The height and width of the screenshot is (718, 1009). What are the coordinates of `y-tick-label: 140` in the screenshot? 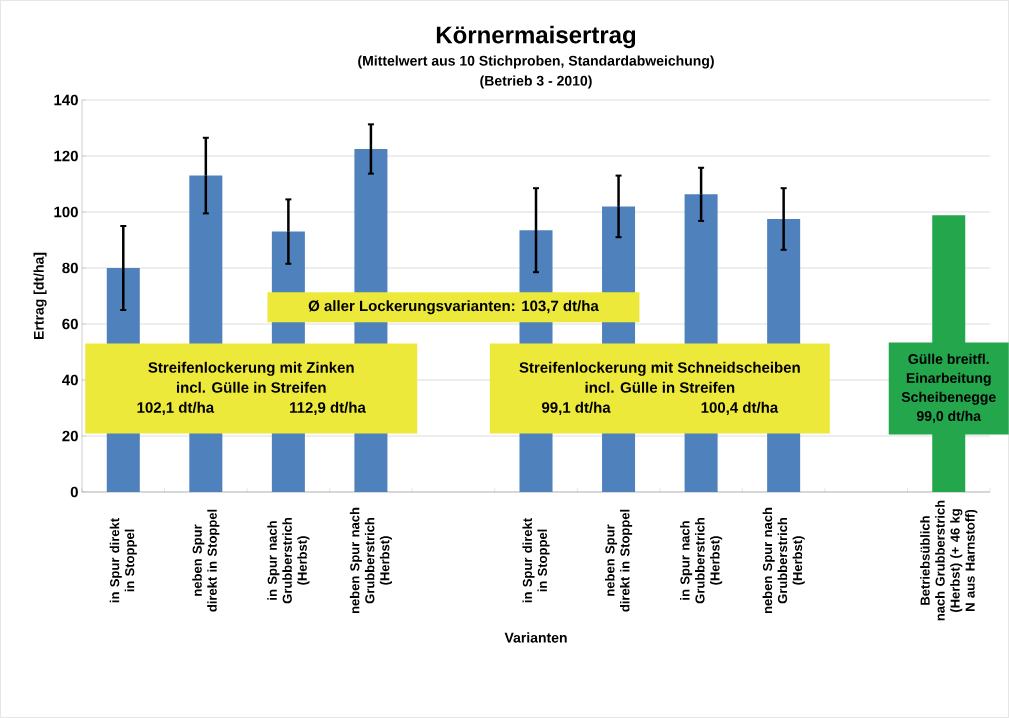 It's located at (66, 100).